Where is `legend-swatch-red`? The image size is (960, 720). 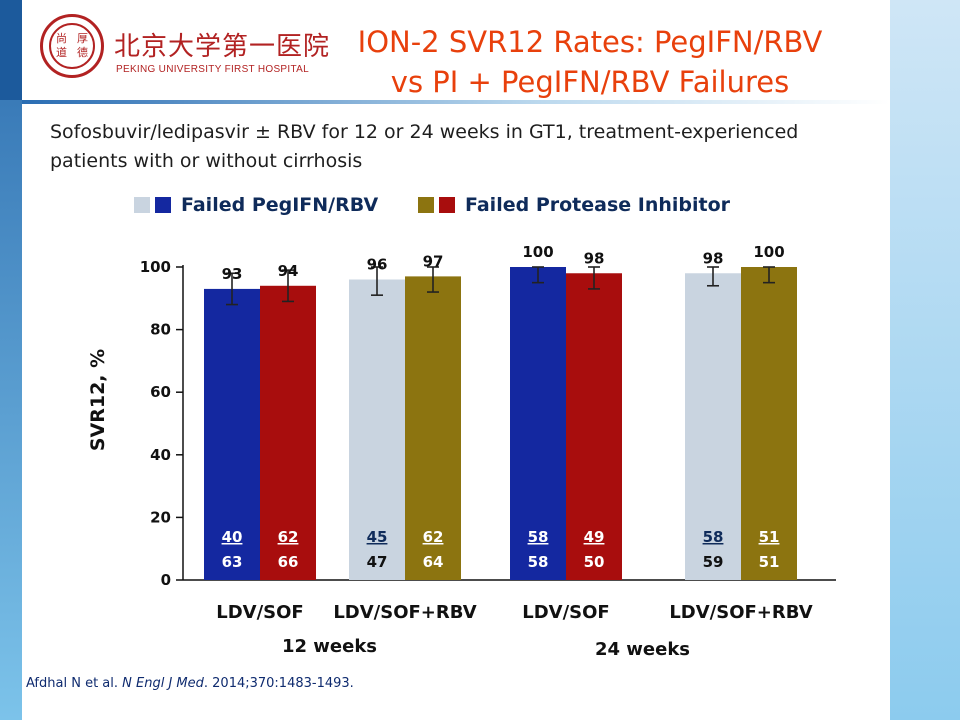
legend-swatch-red is located at coordinates (447, 205).